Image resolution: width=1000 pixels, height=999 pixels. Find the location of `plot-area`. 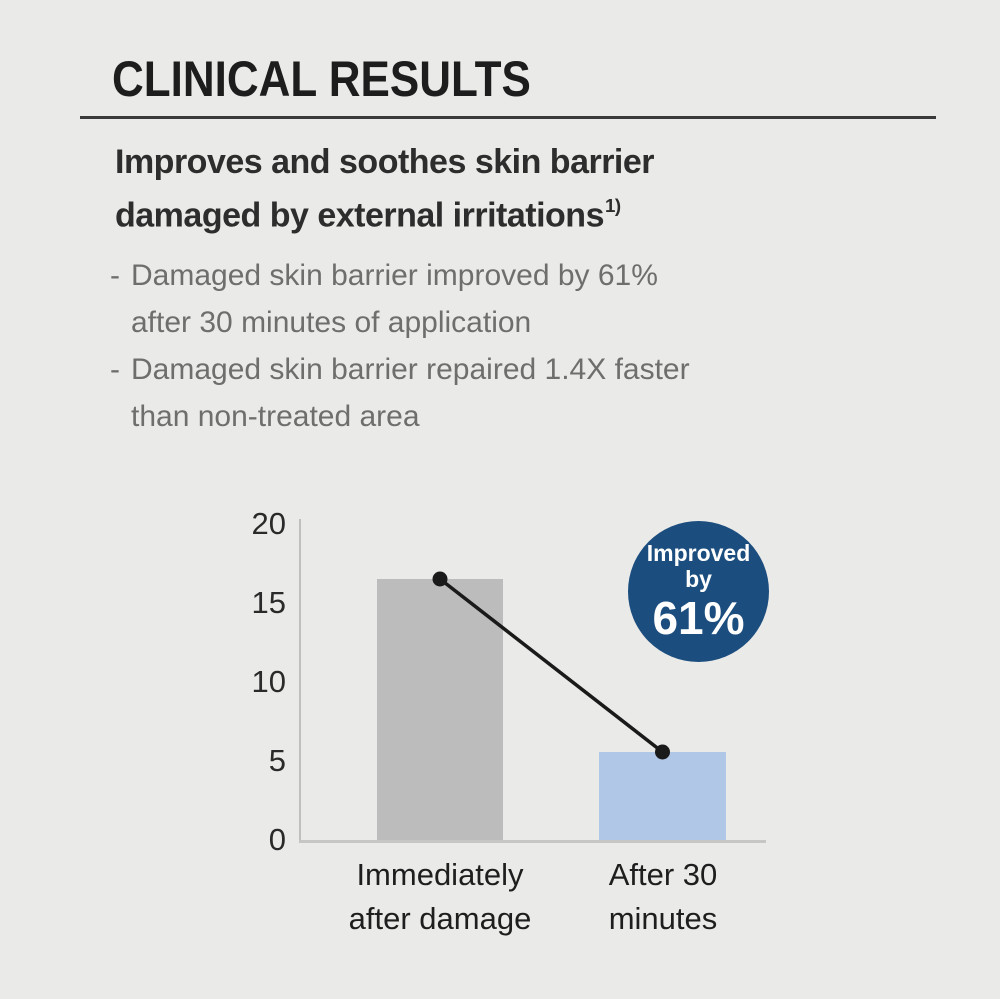

plot-area is located at coordinates (532, 682).